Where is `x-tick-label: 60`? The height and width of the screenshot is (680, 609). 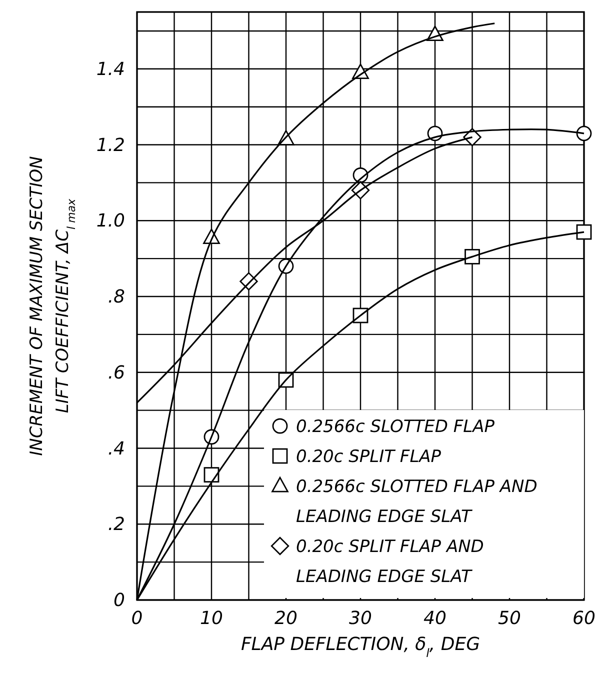 x-tick-label: 60 is located at coordinates (584, 618).